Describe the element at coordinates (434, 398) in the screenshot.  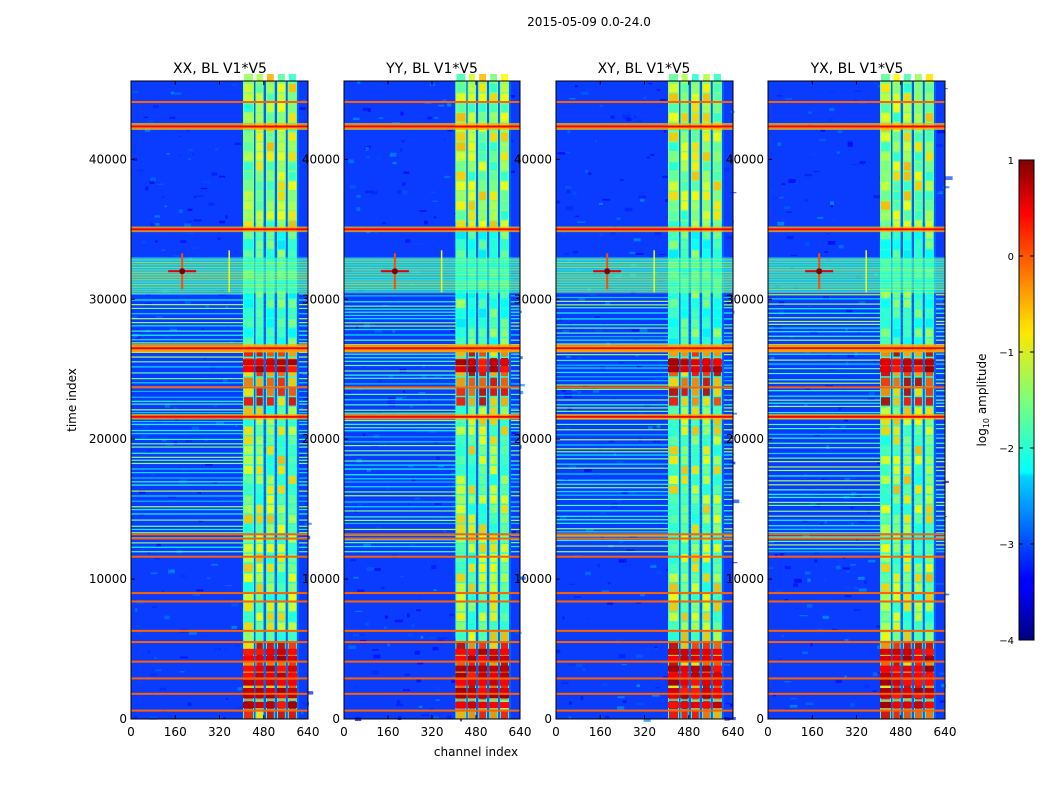
I see `heatmap-yy` at that location.